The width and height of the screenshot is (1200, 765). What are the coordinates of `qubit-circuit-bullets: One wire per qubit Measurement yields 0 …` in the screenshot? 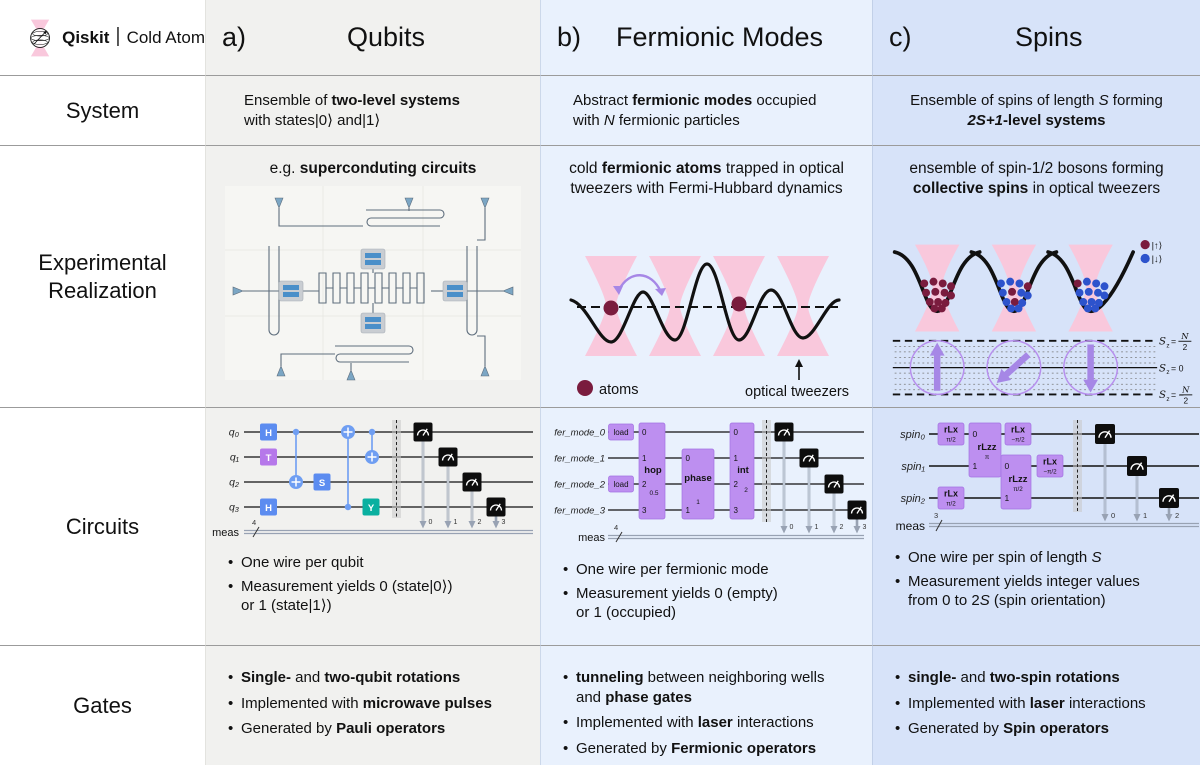 It's located at (373, 584).